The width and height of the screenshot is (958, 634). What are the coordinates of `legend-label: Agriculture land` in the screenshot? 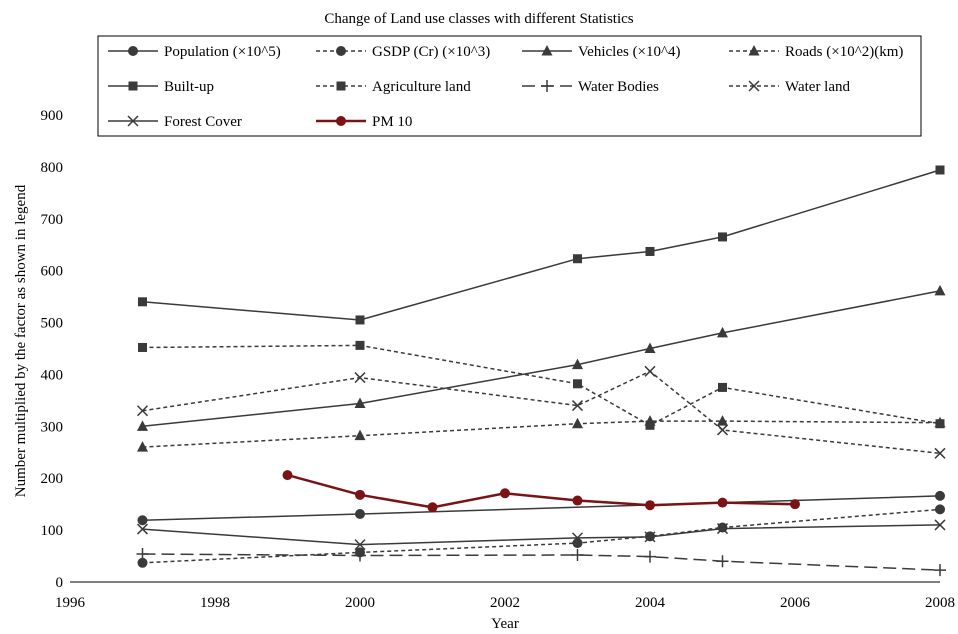 It's located at (421, 87).